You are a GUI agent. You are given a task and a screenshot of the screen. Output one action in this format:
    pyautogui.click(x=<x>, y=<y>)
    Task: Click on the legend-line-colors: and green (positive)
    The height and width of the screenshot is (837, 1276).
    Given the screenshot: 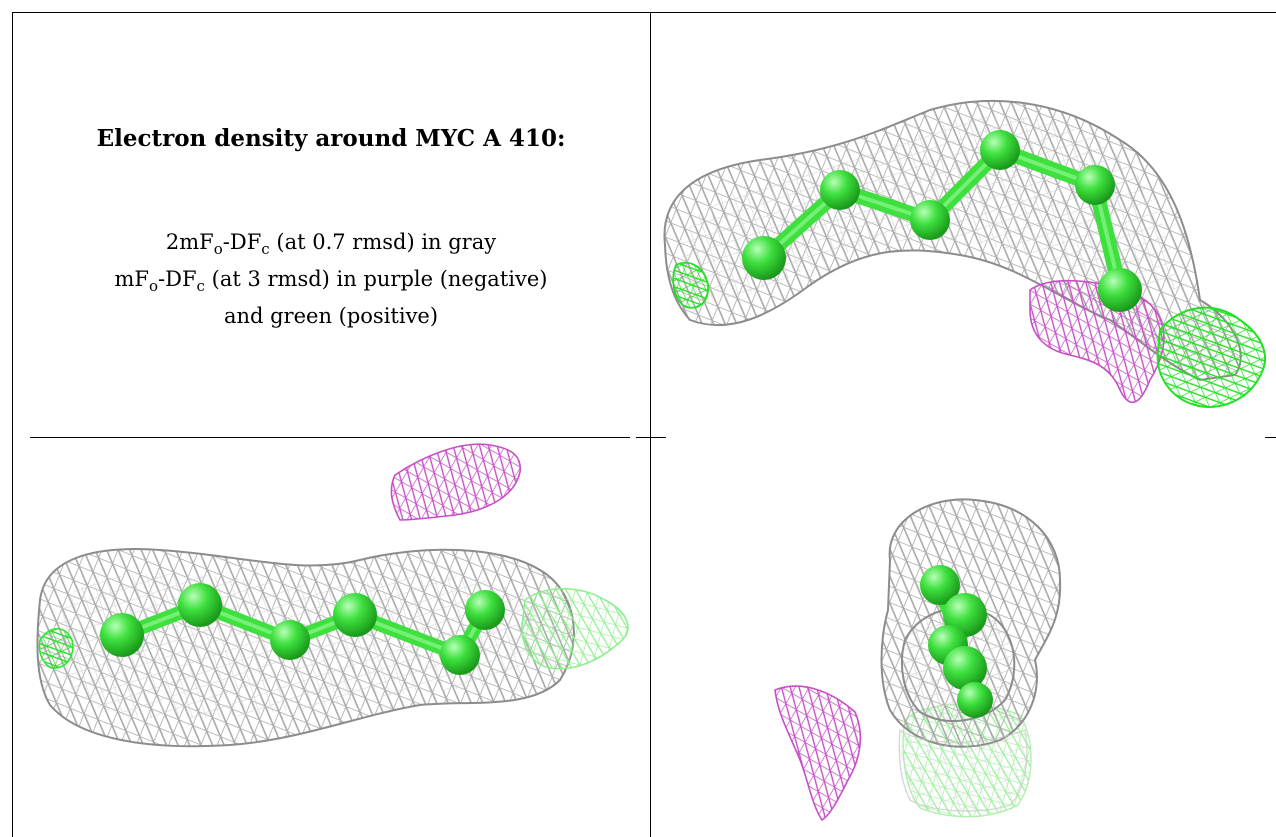 What is the action you would take?
    pyautogui.click(x=331, y=316)
    